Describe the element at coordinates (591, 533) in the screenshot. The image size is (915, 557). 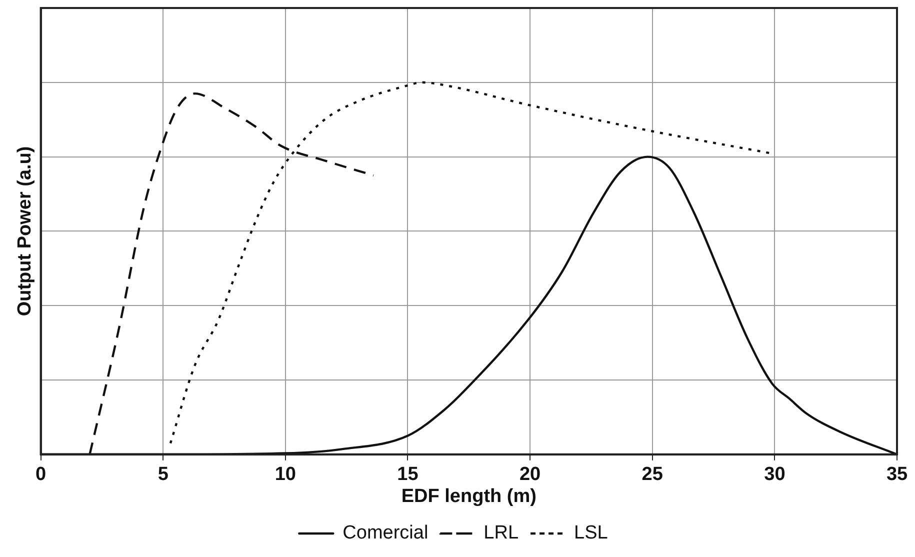
I see `legend-label: LSL` at that location.